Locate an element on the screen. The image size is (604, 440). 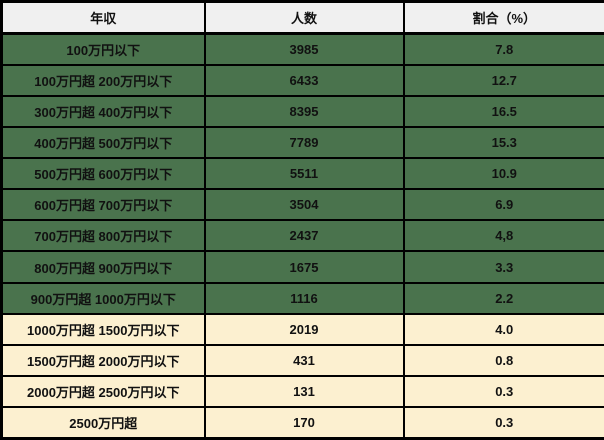
income-cell: 2000万円超 2500万円以下 is located at coordinates (103, 392).